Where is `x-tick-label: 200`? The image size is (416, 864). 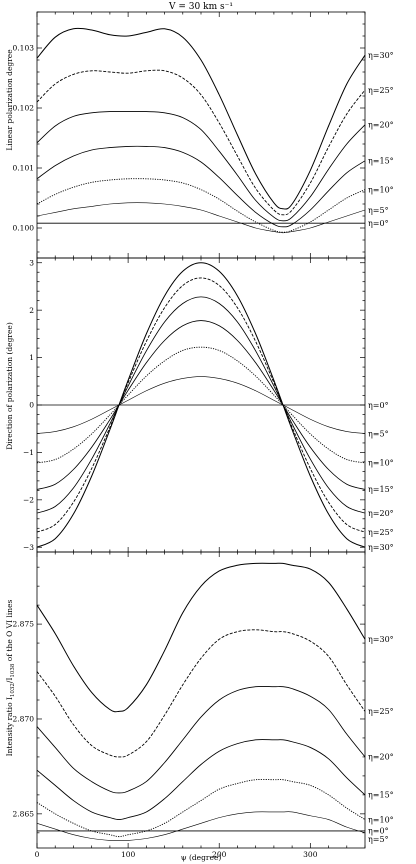 x-tick-label: 200 is located at coordinates (219, 854).